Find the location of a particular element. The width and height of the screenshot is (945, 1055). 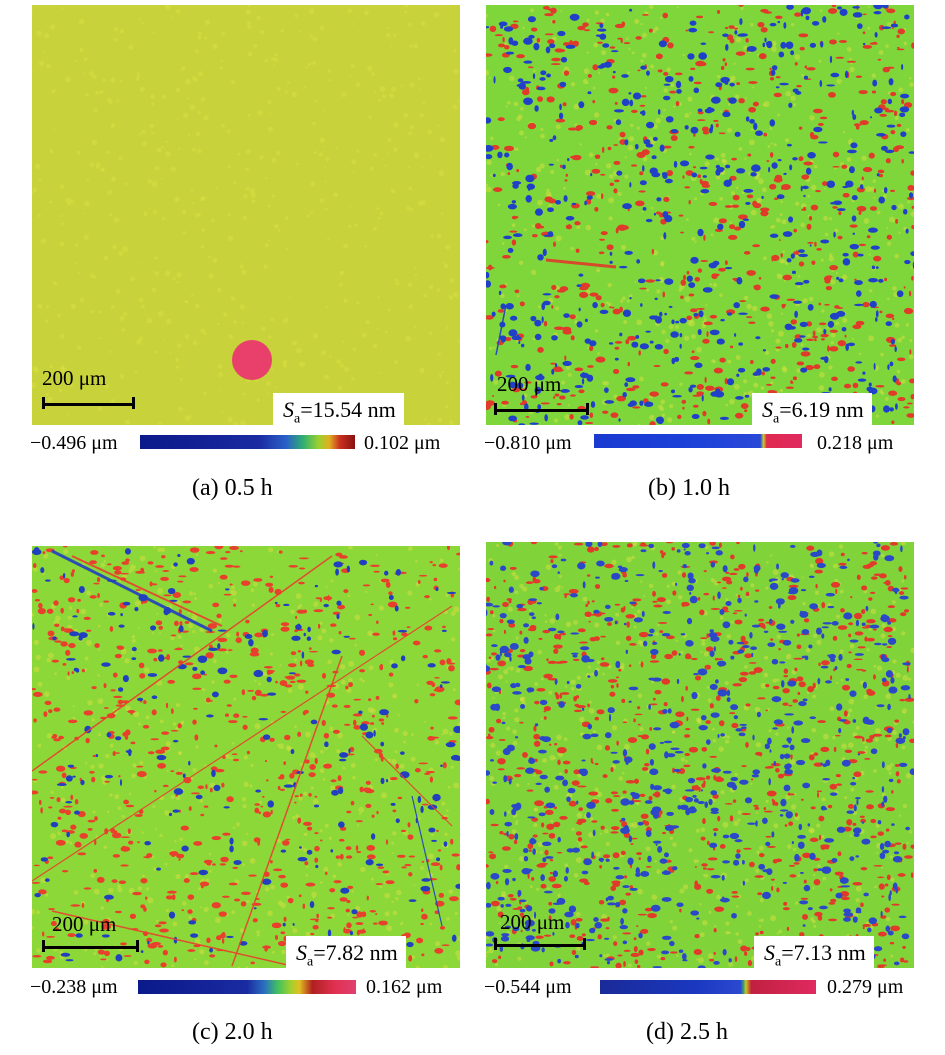

scale-bar-label-b: 200 μm is located at coordinates (529, 384).